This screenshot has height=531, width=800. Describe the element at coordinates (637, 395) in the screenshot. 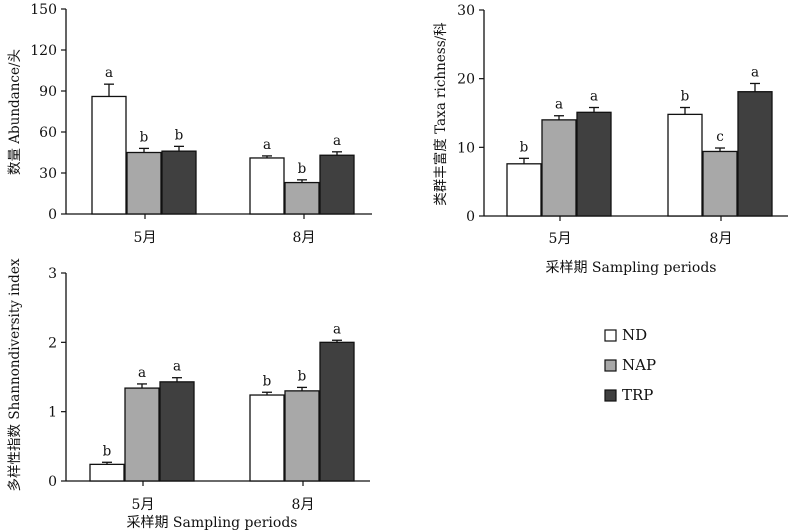

I see `legend-label-trp: TRP` at that location.